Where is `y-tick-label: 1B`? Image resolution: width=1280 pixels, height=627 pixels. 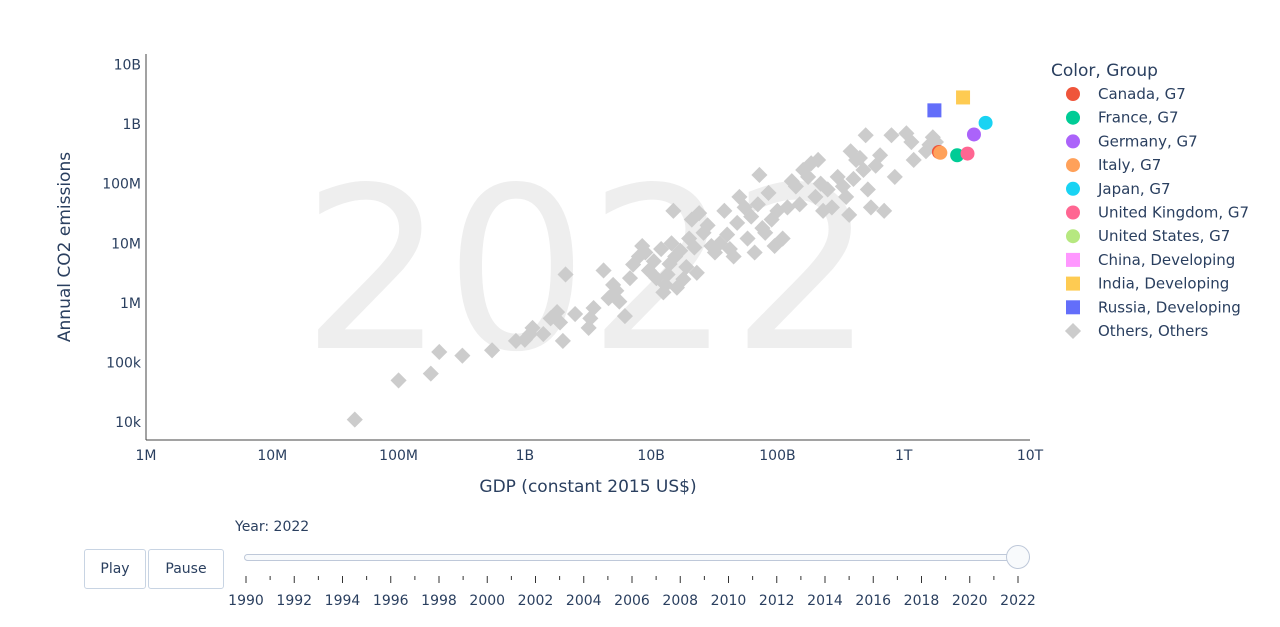
y-tick-label: 1B is located at coordinates (131, 125).